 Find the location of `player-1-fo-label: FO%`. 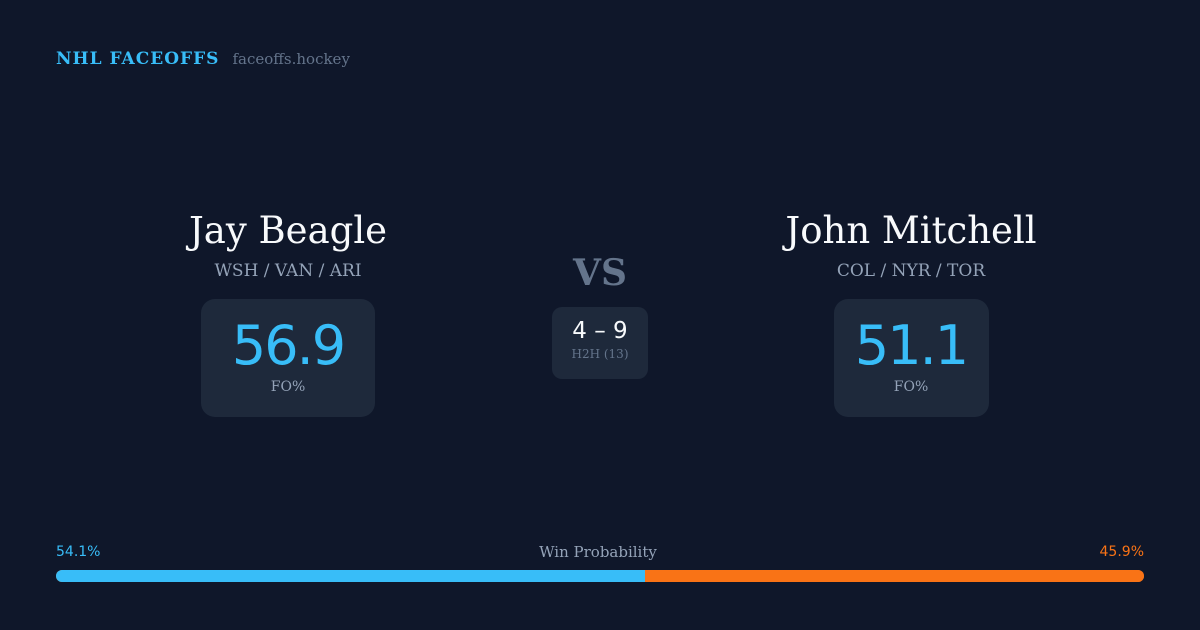

player-1-fo-label: FO% is located at coordinates (288, 387).